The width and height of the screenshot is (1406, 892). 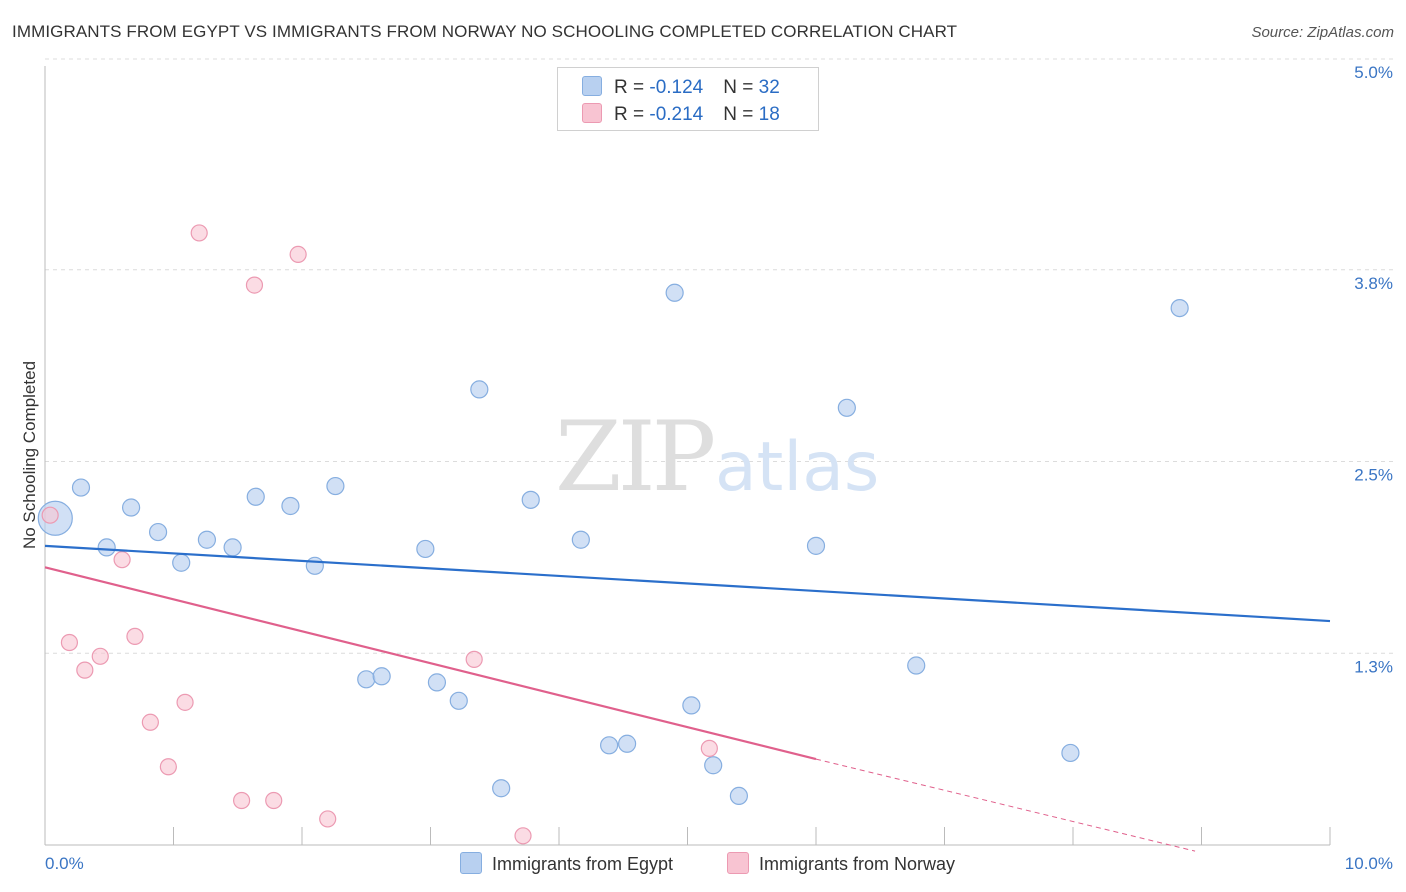 What do you see at coordinates (29, 455) in the screenshot?
I see `y-axis-label: No Schooling Completed` at bounding box center [29, 455].